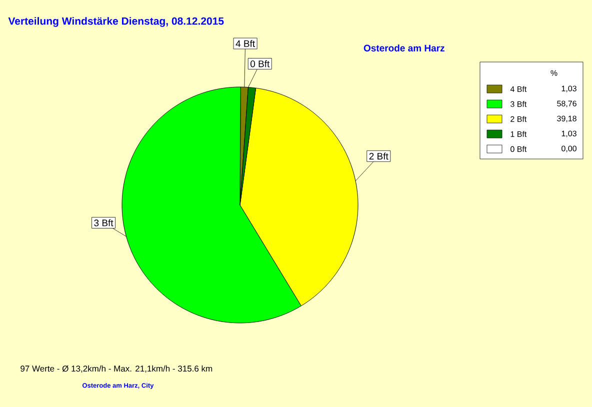 Image resolution: width=592 pixels, height=407 pixels. What do you see at coordinates (554, 73) in the screenshot?
I see `legend-title: %` at bounding box center [554, 73].